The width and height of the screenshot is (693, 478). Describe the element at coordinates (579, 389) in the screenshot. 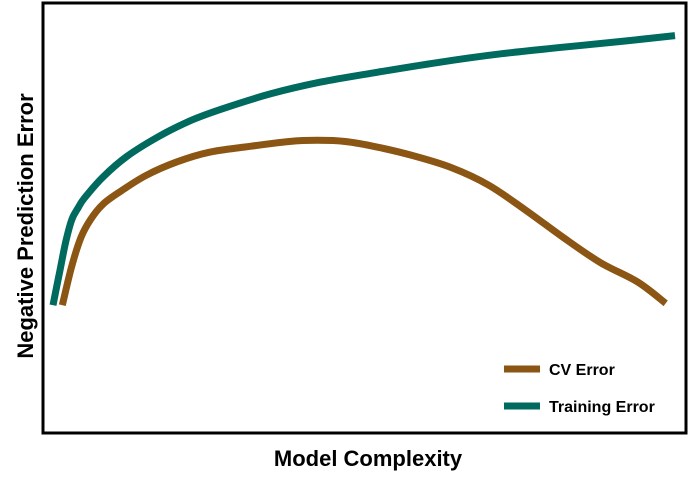

I see `legend: CV Error Training Error` at that location.